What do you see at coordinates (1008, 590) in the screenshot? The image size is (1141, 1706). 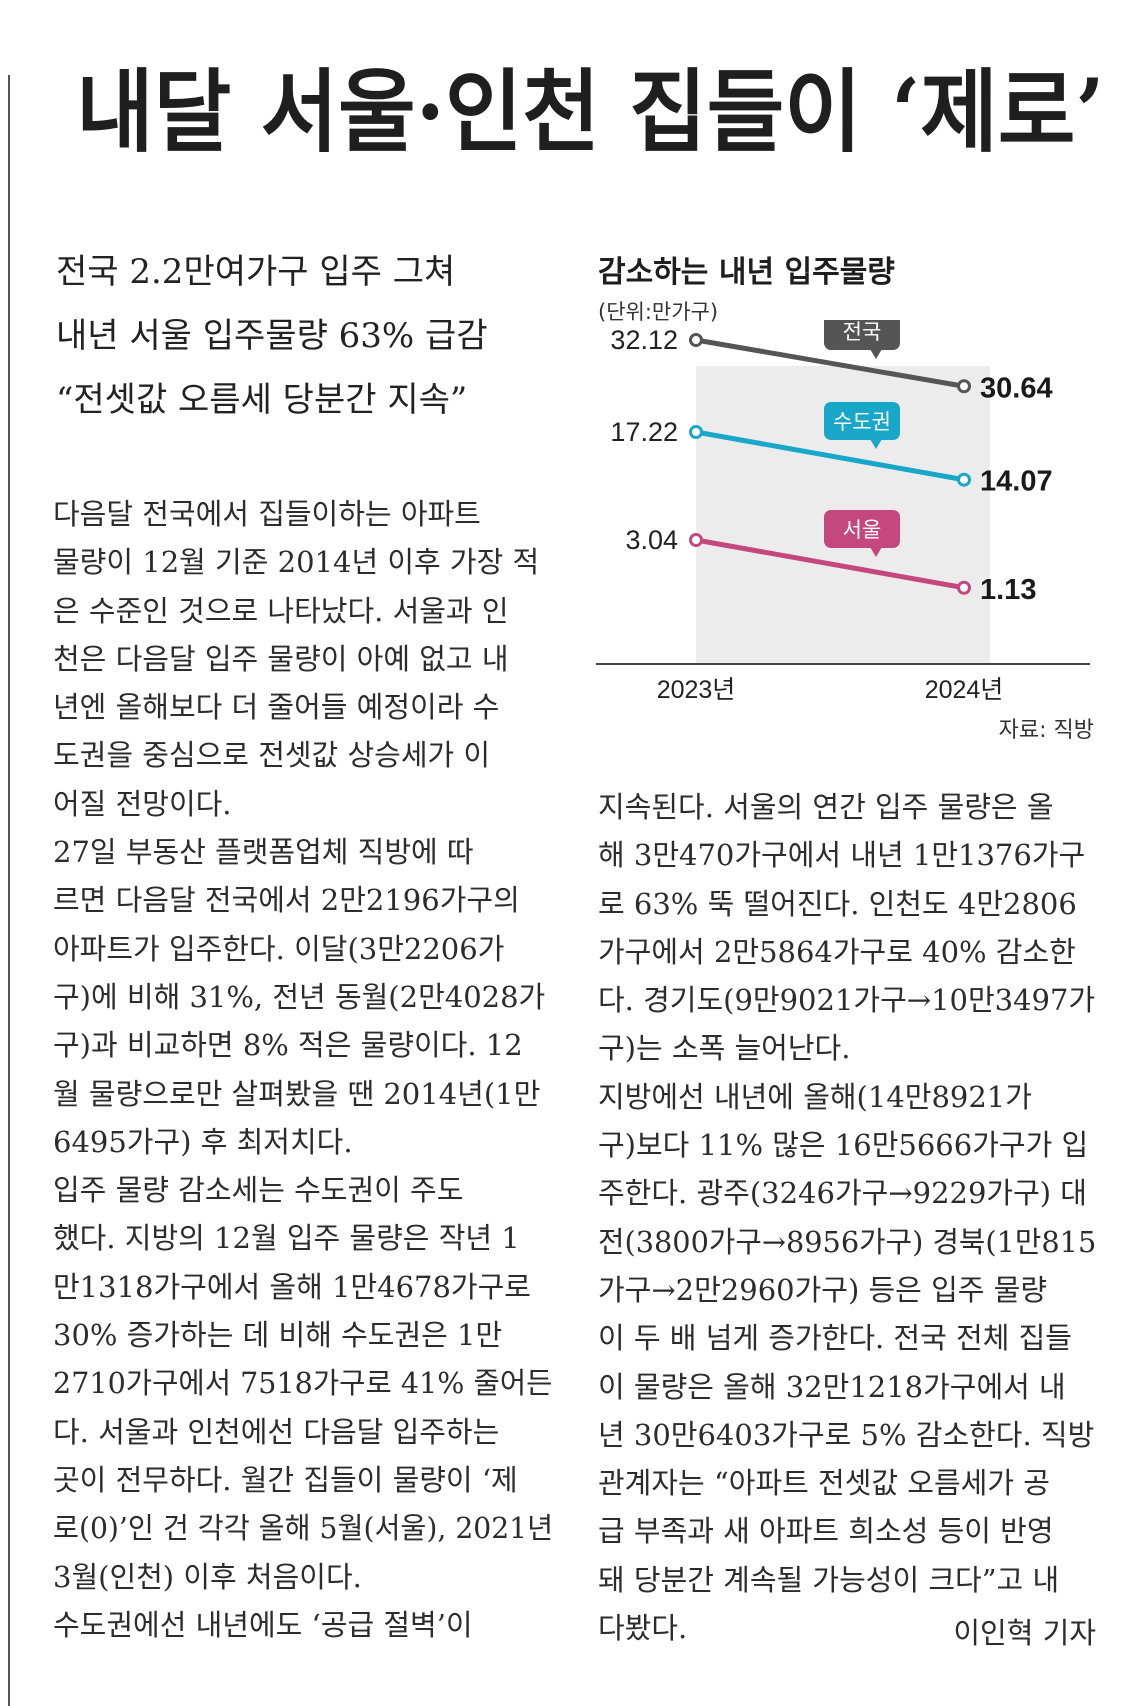 I see `data-label-2024: 1.13` at bounding box center [1008, 590].